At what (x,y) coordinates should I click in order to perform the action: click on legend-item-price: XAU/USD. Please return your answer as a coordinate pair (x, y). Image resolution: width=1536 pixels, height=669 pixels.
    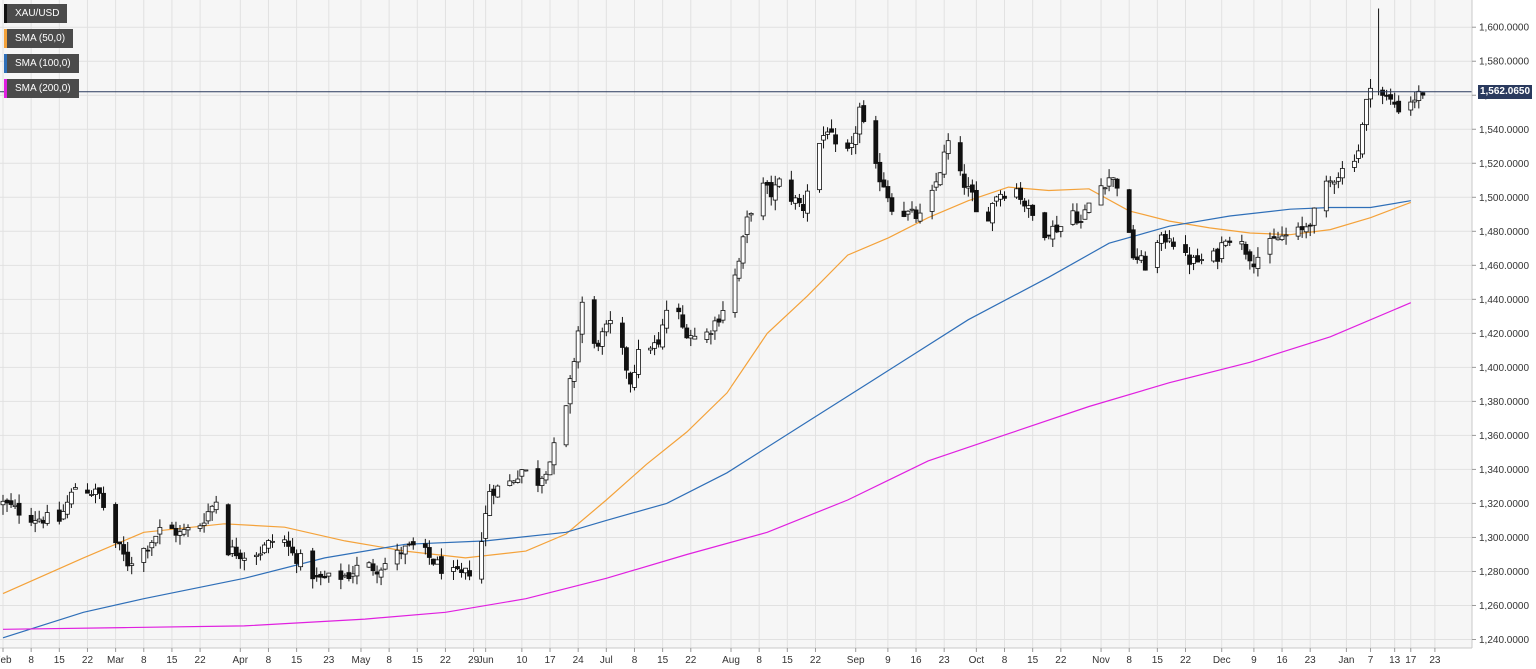
    Looking at the image, I should click on (36, 13).